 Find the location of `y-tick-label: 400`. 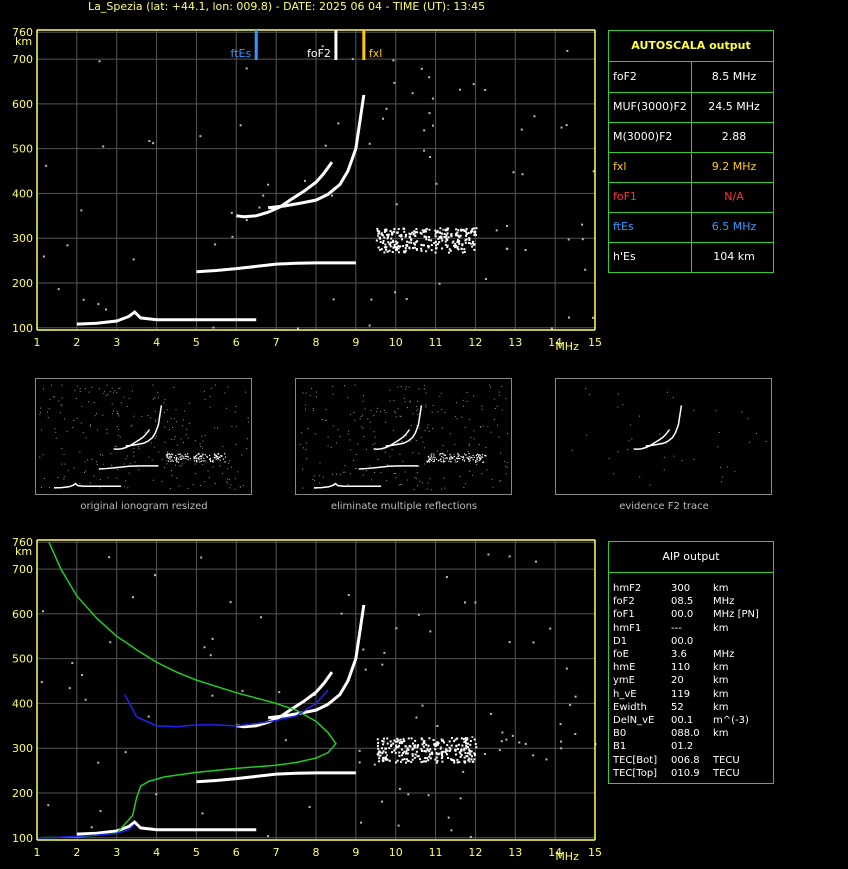

y-tick-label: 400 is located at coordinates (22, 703).